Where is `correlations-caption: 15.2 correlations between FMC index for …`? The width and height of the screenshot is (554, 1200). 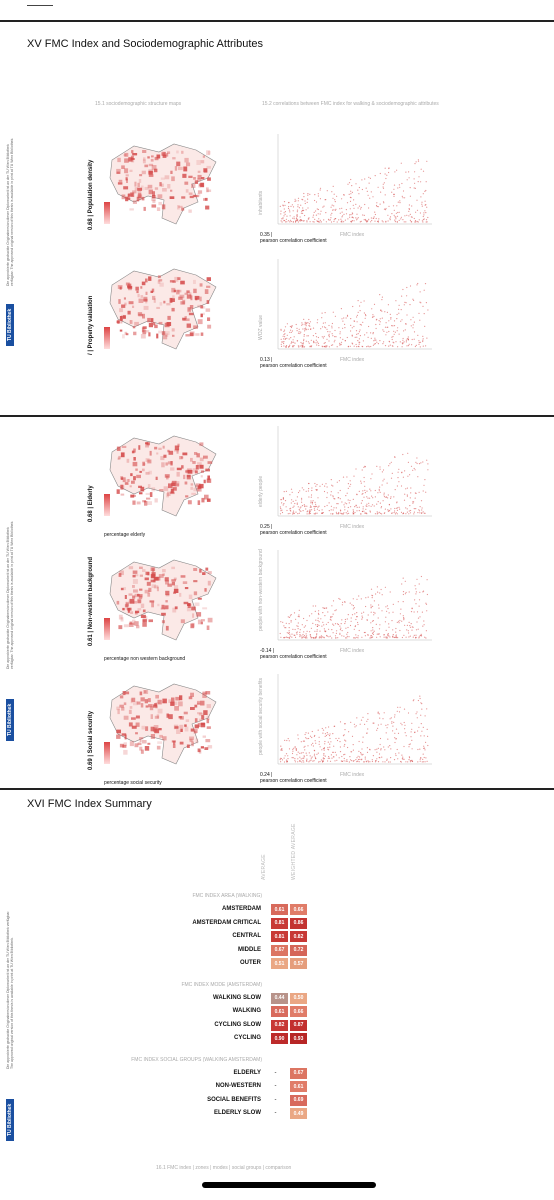
correlations-caption: 15.2 correlations between FMC index for … is located at coordinates (350, 104).